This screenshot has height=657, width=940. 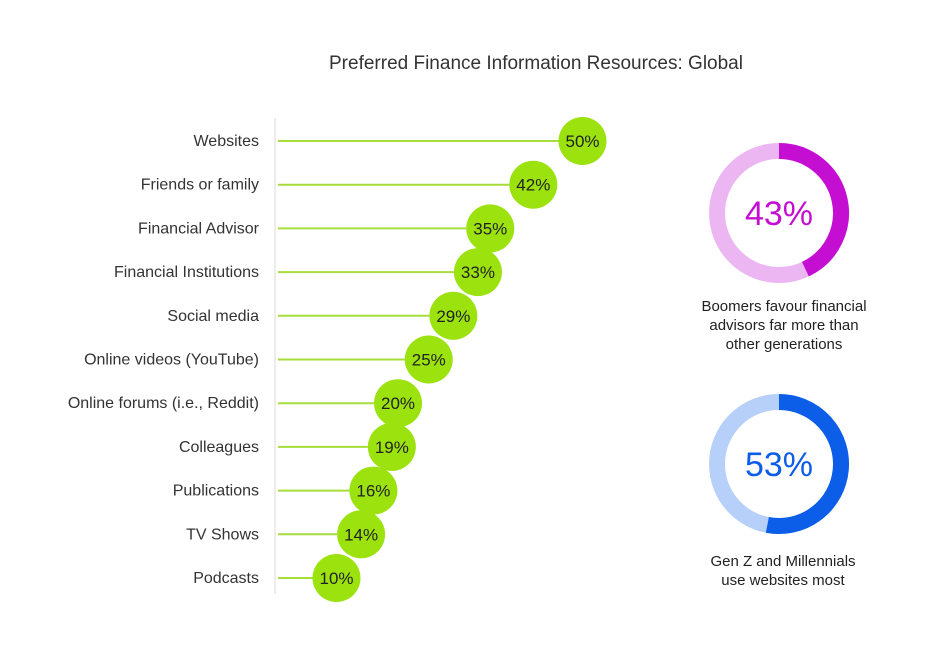 I want to click on value-label: 25%, so click(x=429, y=360).